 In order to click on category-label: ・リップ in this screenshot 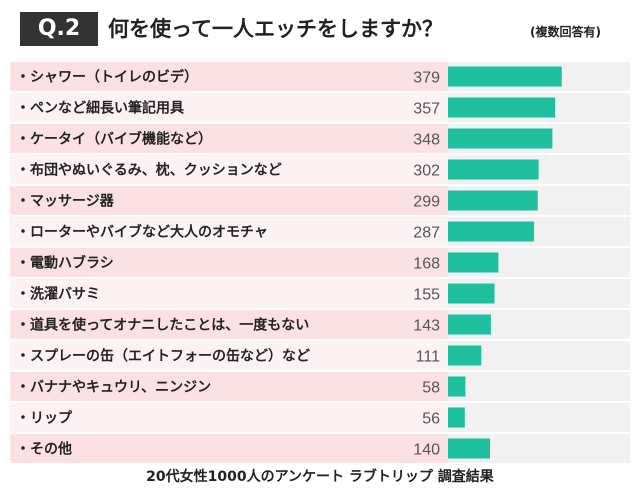, I will do `click(44, 419)`.